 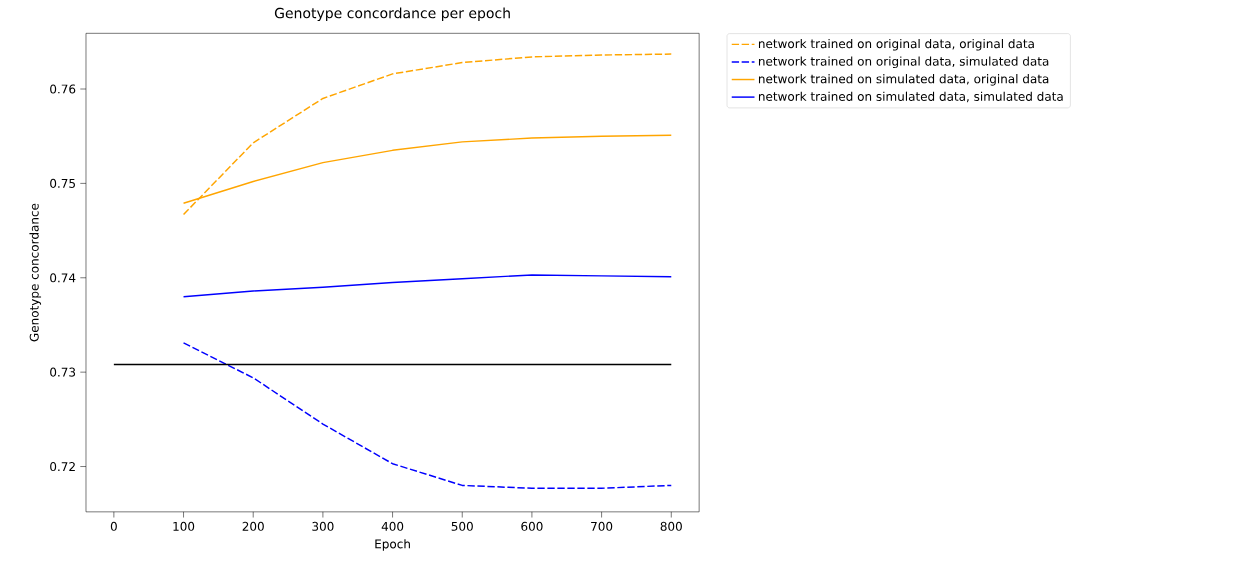 What do you see at coordinates (253, 526) in the screenshot?
I see `x-tick-label: 200` at bounding box center [253, 526].